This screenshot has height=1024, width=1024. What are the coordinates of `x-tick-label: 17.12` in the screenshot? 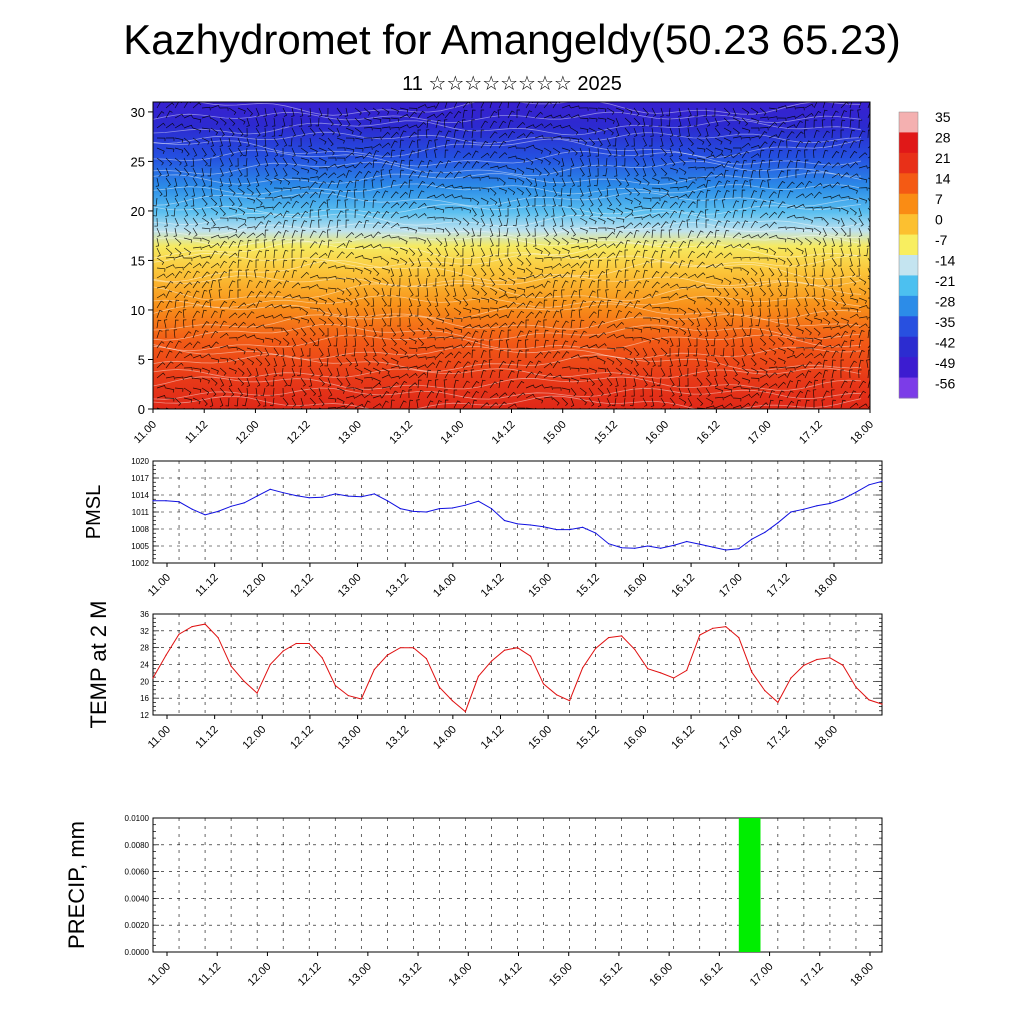 It's located at (779, 586).